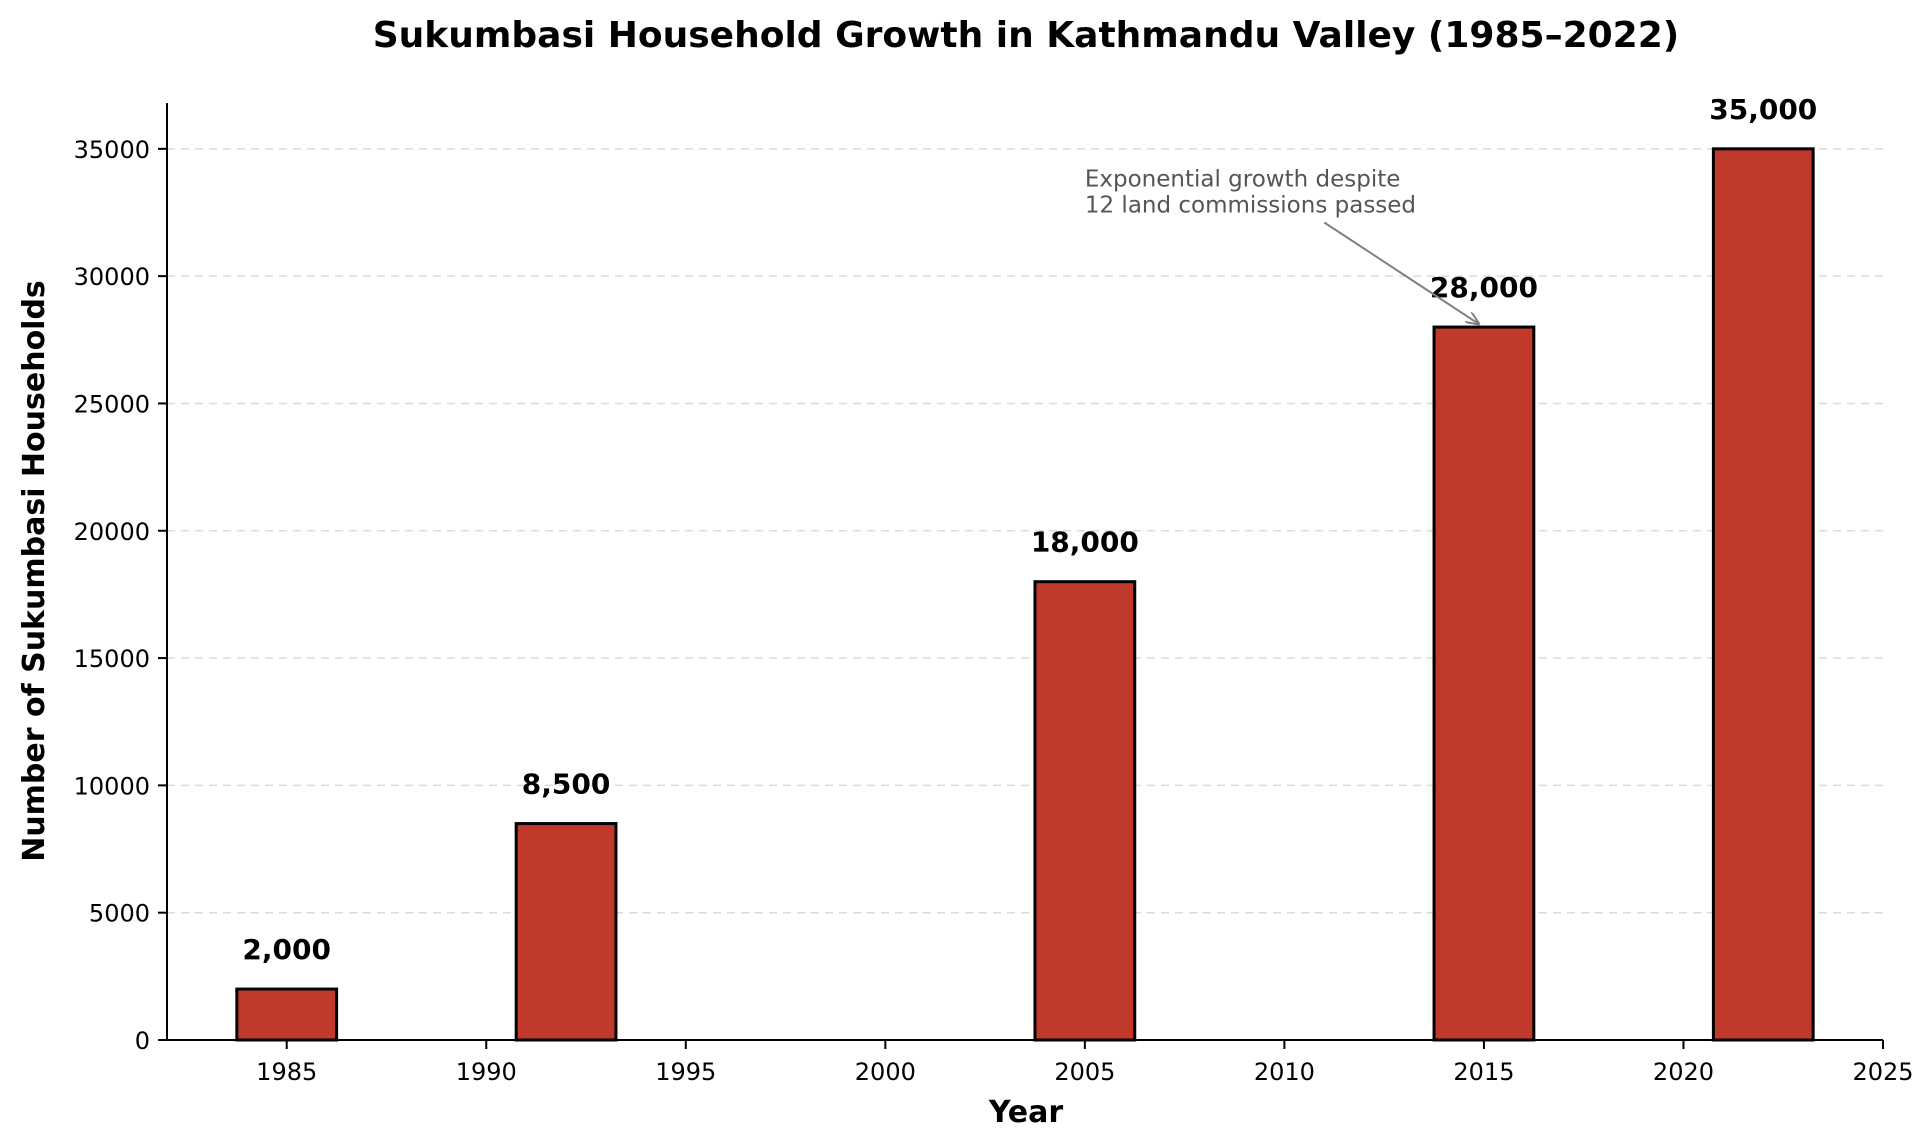 Image resolution: width=1920 pixels, height=1143 pixels. I want to click on x-axis-label: Year, so click(1026, 1112).